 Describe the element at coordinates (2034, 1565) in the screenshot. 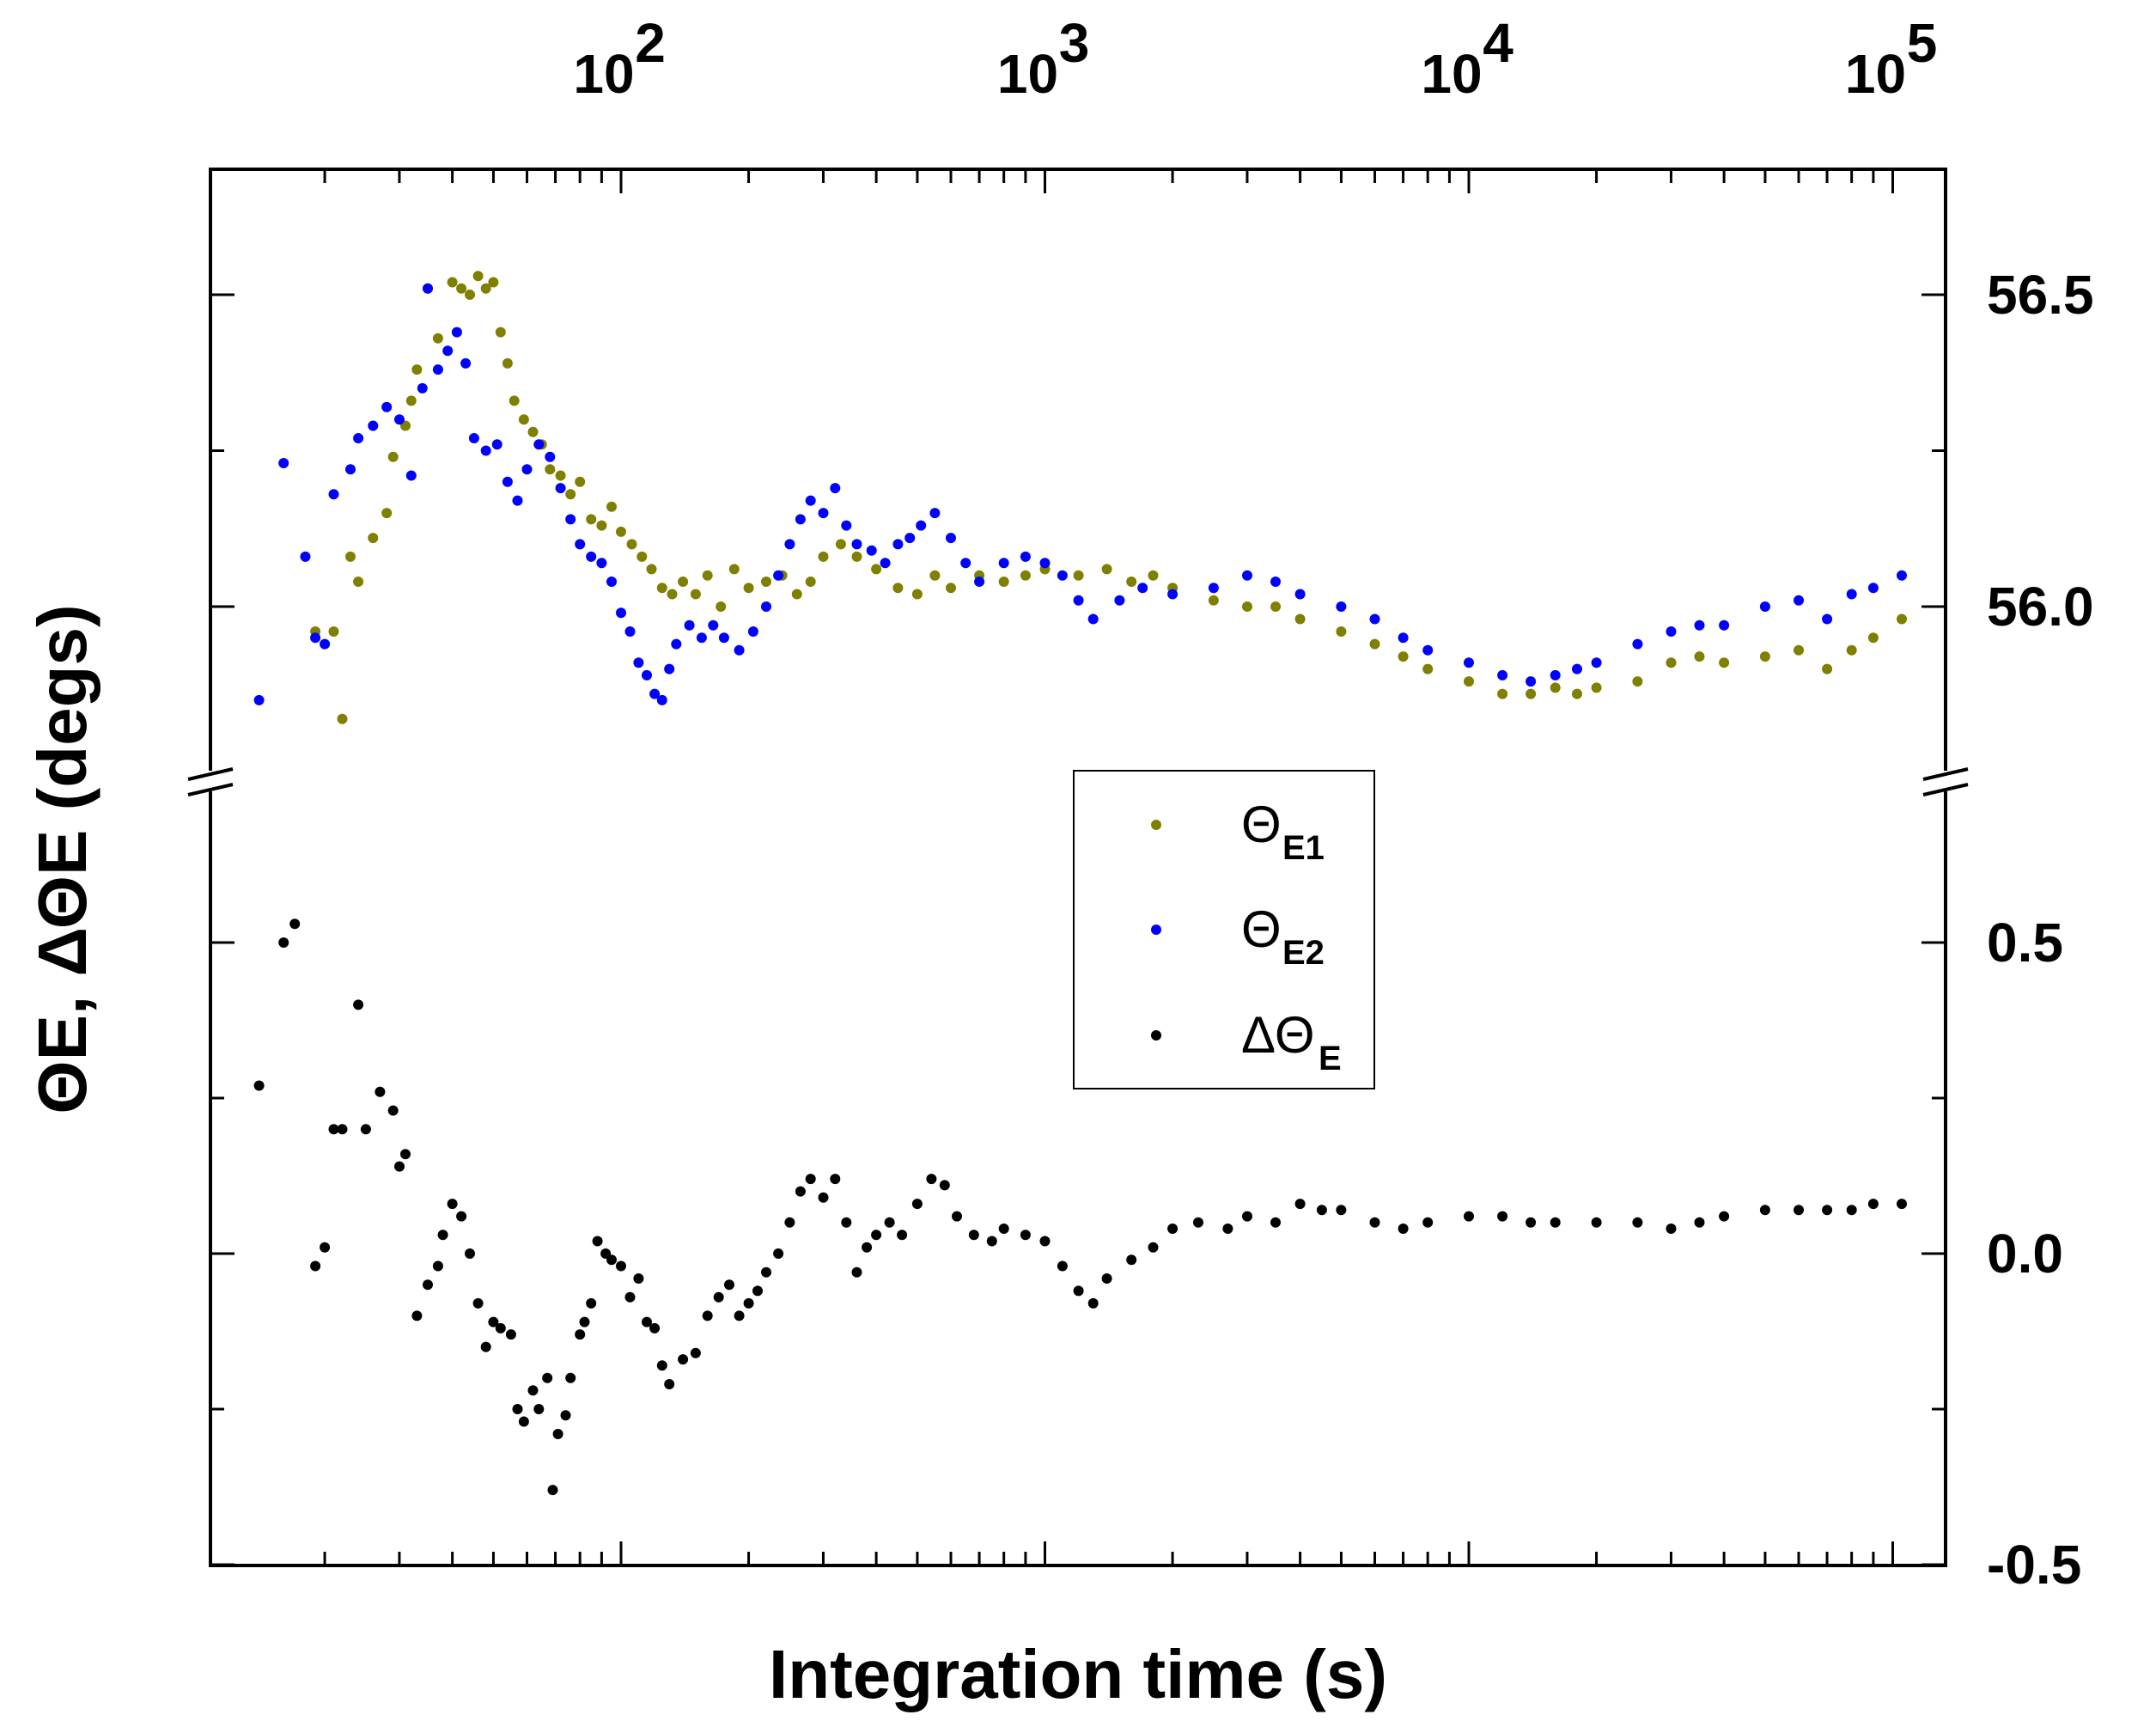

I see `y-tick-label-lower_panel: -0.5` at that location.